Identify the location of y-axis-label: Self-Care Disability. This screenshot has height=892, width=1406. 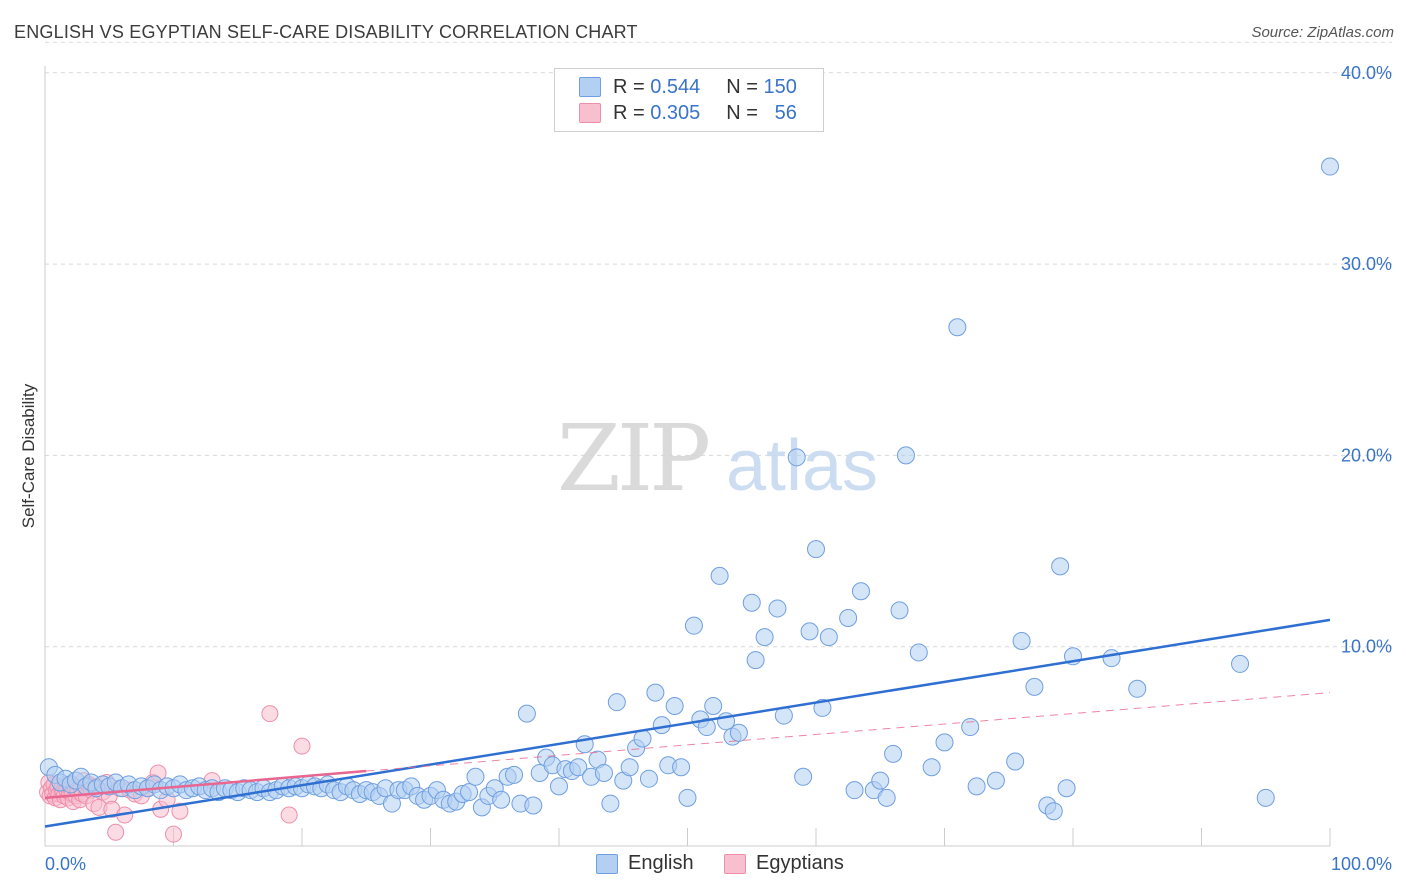
(28, 455).